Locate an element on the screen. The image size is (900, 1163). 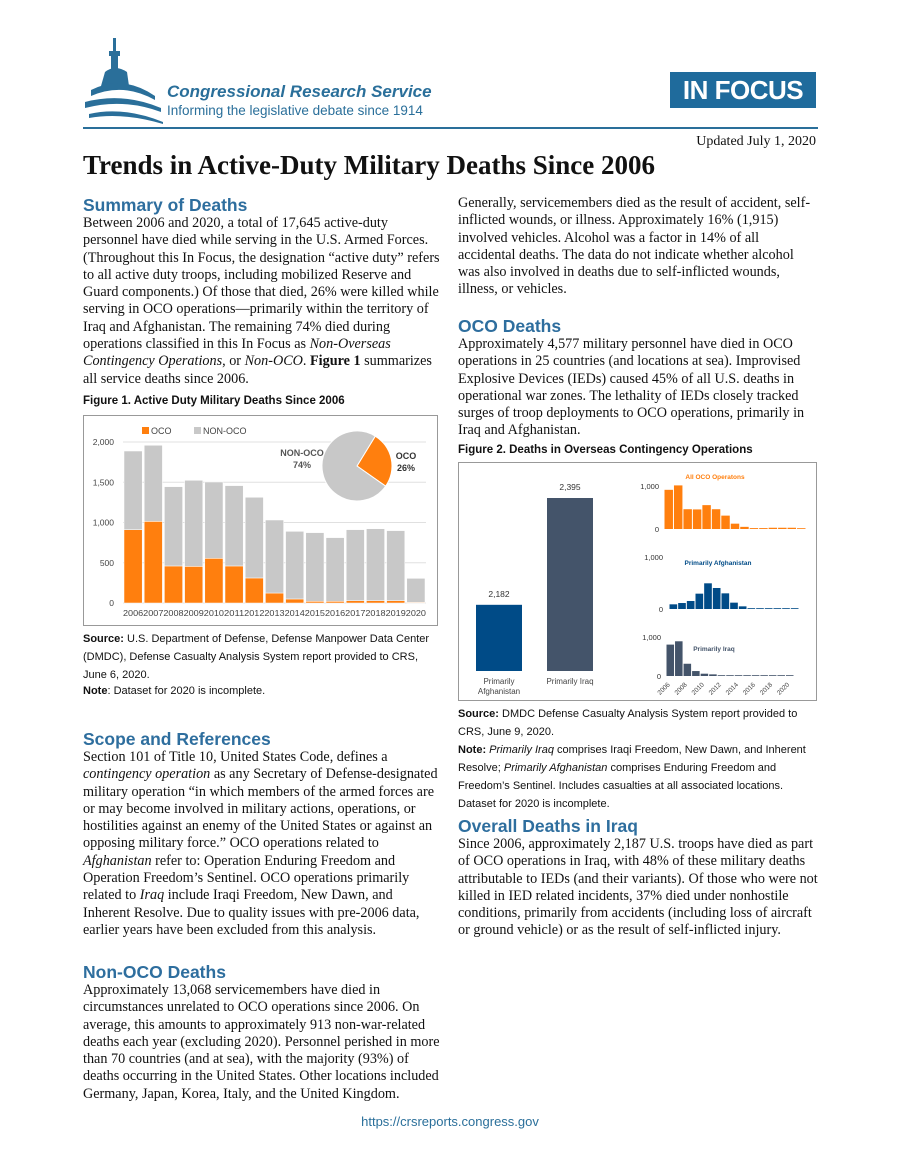
bar-oco-2015 is located at coordinates (315, 602).